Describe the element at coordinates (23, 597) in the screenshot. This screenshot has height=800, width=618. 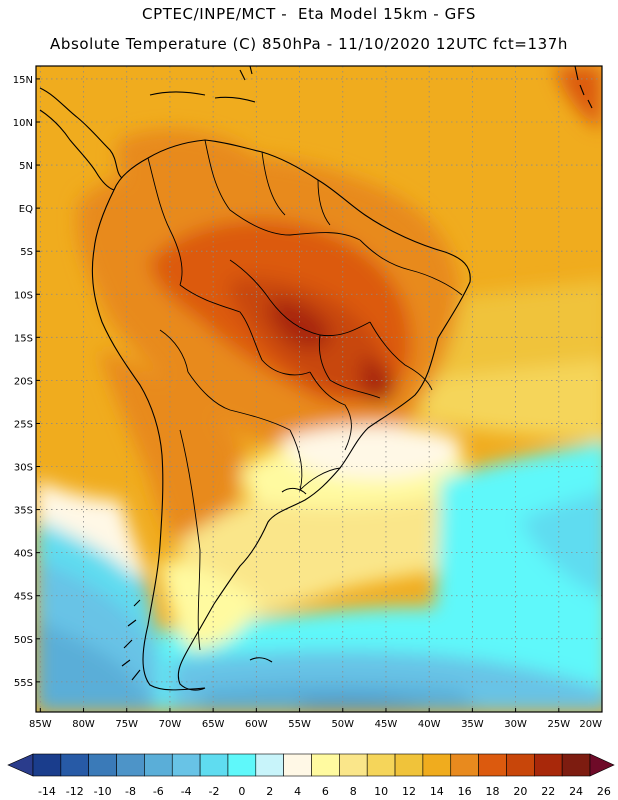
I see `latitude-tick-label: 45S` at that location.